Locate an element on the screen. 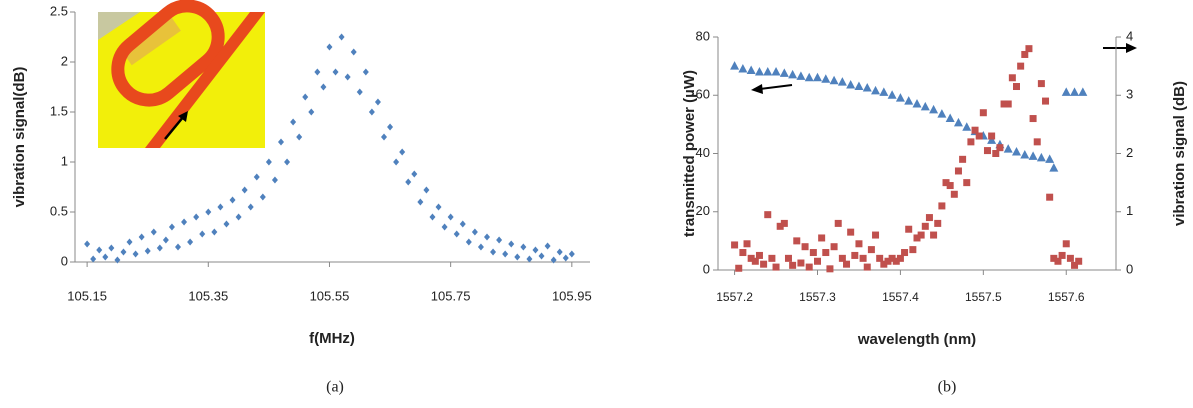 The height and width of the screenshot is (408, 1193). y2-tick-label: 0 is located at coordinates (1129, 268).